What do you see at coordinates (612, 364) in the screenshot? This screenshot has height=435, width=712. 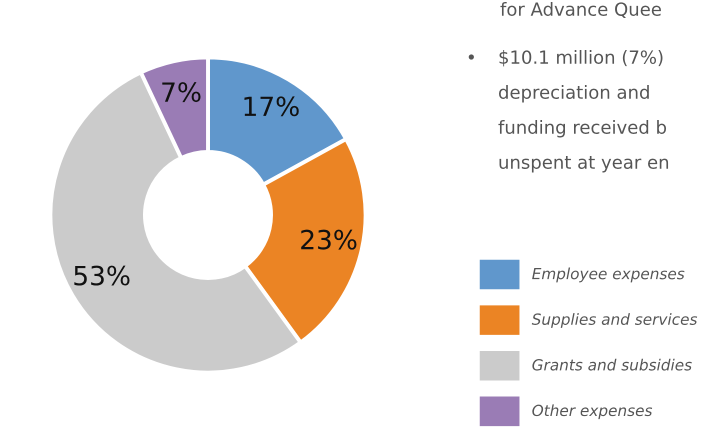 I see `legend-label: Grants and subsidies` at bounding box center [612, 364].